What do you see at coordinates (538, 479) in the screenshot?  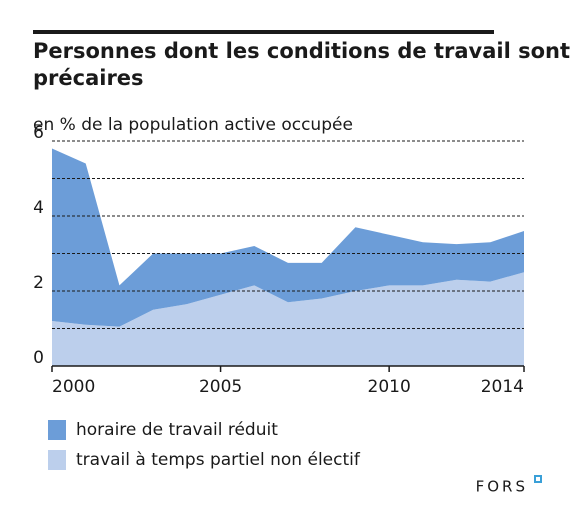 I see `logo-icon` at bounding box center [538, 479].